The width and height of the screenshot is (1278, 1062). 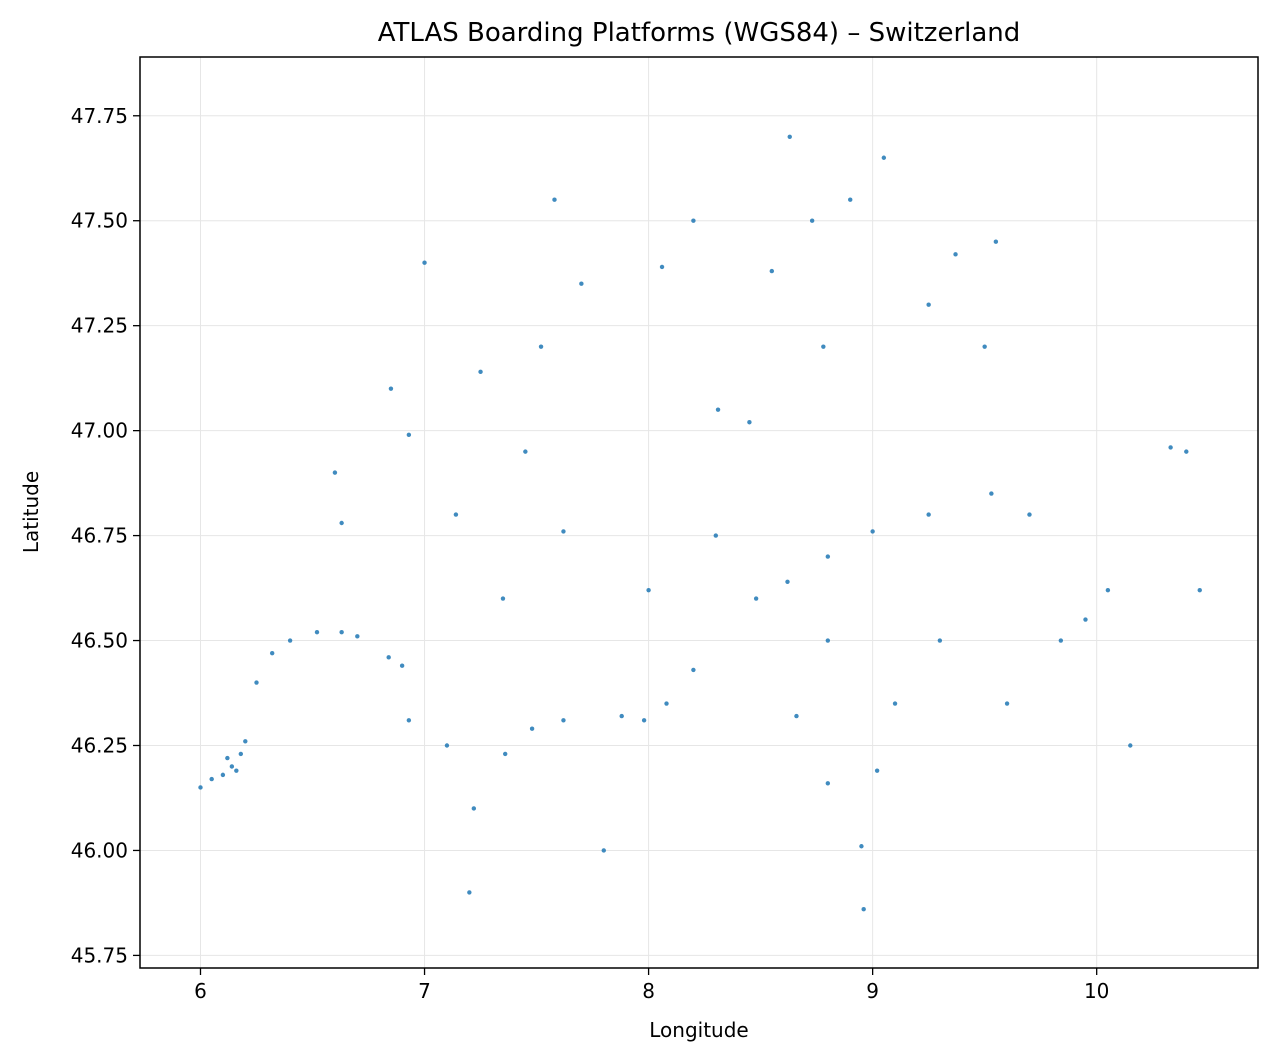 What do you see at coordinates (31, 512) in the screenshot?
I see `y-axis-label: Latitude` at bounding box center [31, 512].